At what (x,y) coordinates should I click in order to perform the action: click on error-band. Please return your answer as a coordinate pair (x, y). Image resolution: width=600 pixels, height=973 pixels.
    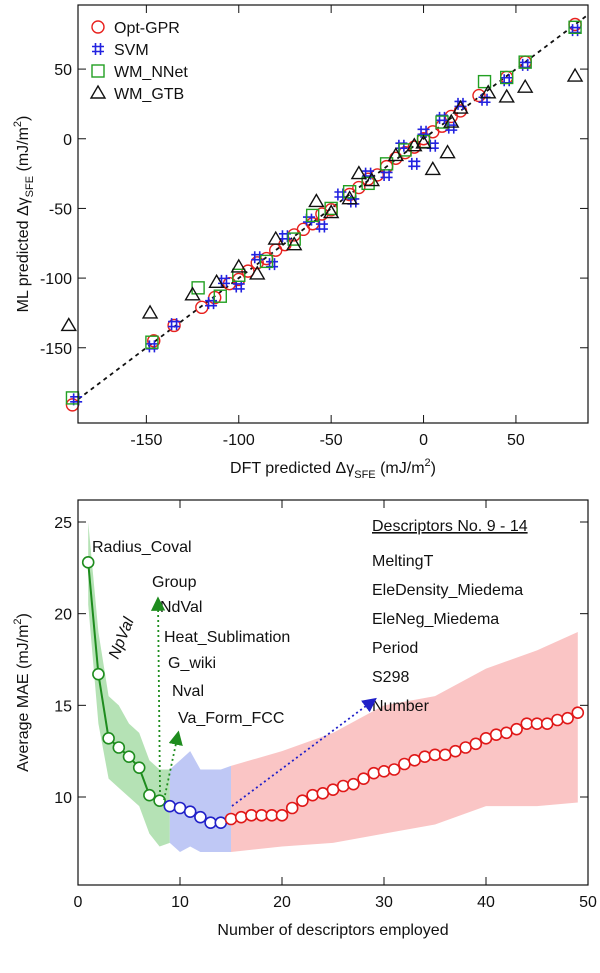
    Looking at the image, I should click on (129, 684).